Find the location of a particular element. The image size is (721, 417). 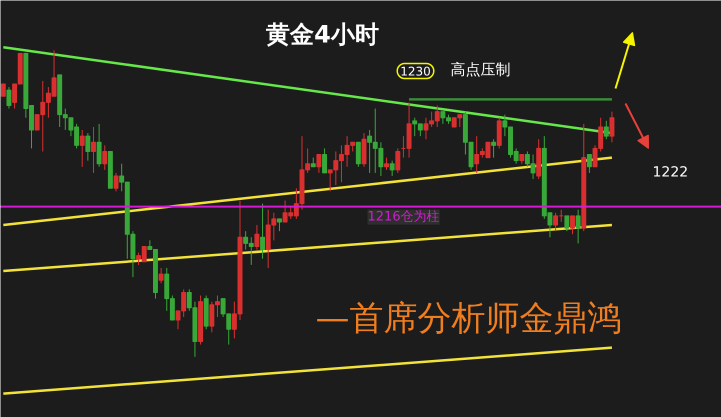

annotation: 高点压制 is located at coordinates (480, 69).